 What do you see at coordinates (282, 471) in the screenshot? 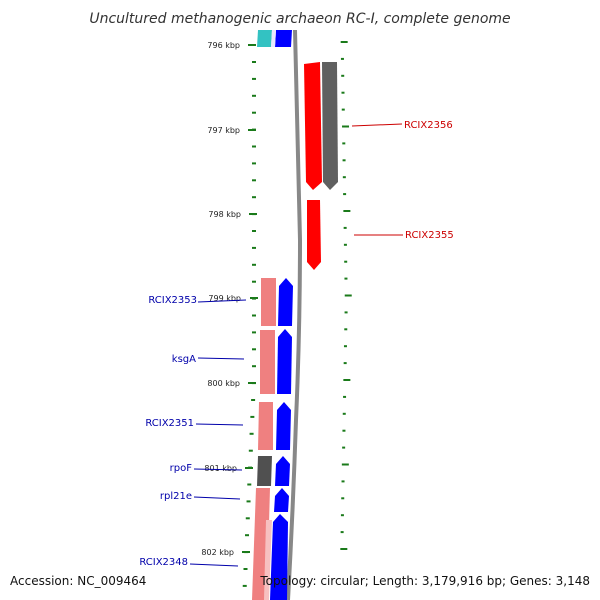
I see `gene-rpof-forward` at bounding box center [282, 471].